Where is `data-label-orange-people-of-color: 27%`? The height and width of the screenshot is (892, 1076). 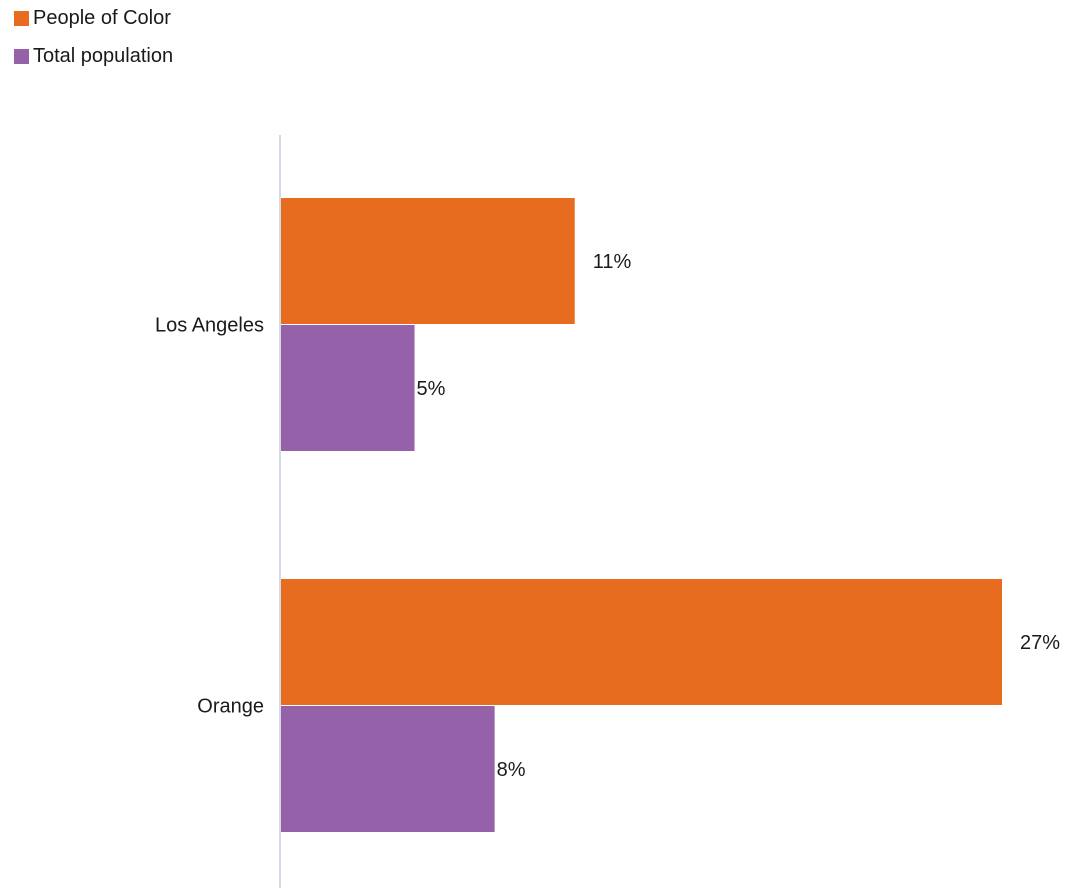
data-label-orange-people-of-color: 27% is located at coordinates (1040, 643).